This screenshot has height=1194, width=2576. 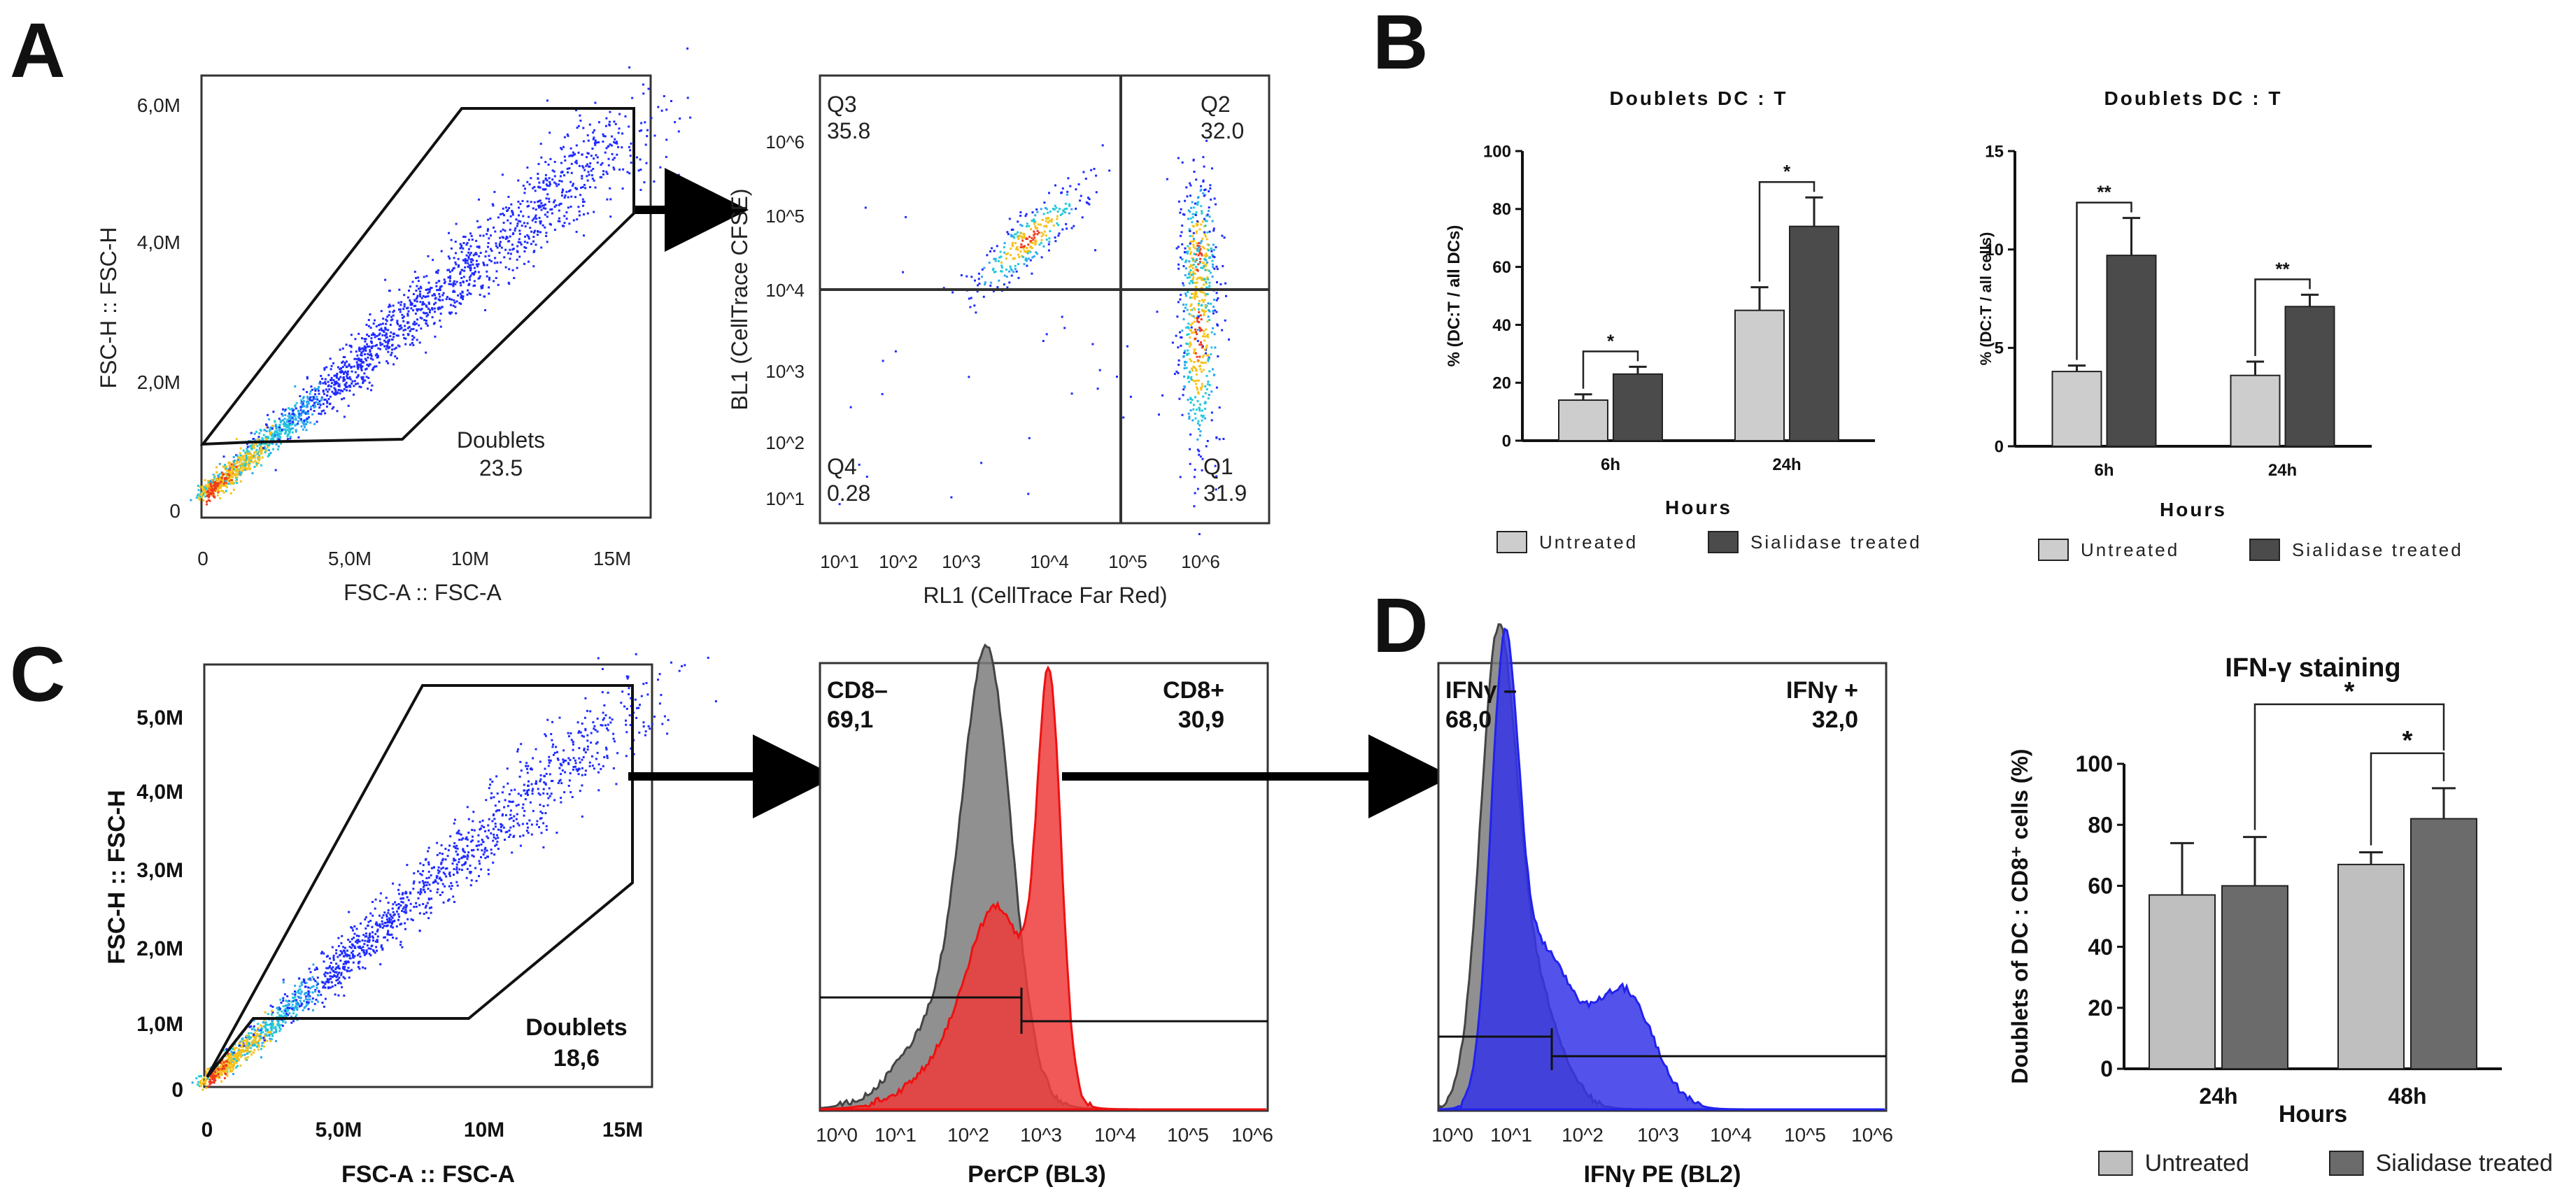 I want to click on d-bar-sig-star: *, so click(x=2407, y=740).